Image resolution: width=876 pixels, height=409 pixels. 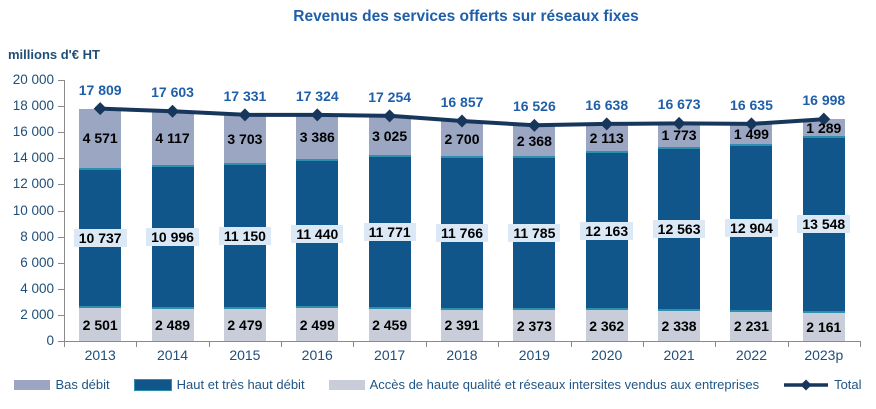 I want to click on segment-value-label: 2 391, so click(x=462, y=325).